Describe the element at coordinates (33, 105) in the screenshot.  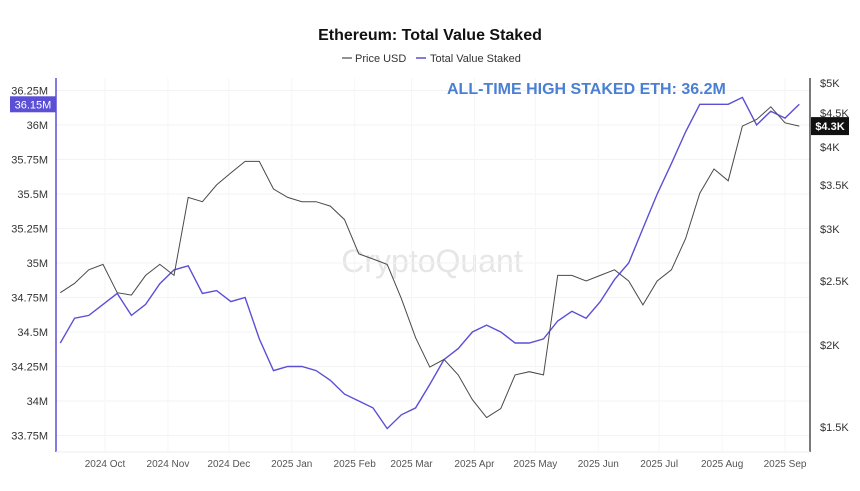
I see `left-current-tag-label: 36.15M` at that location.